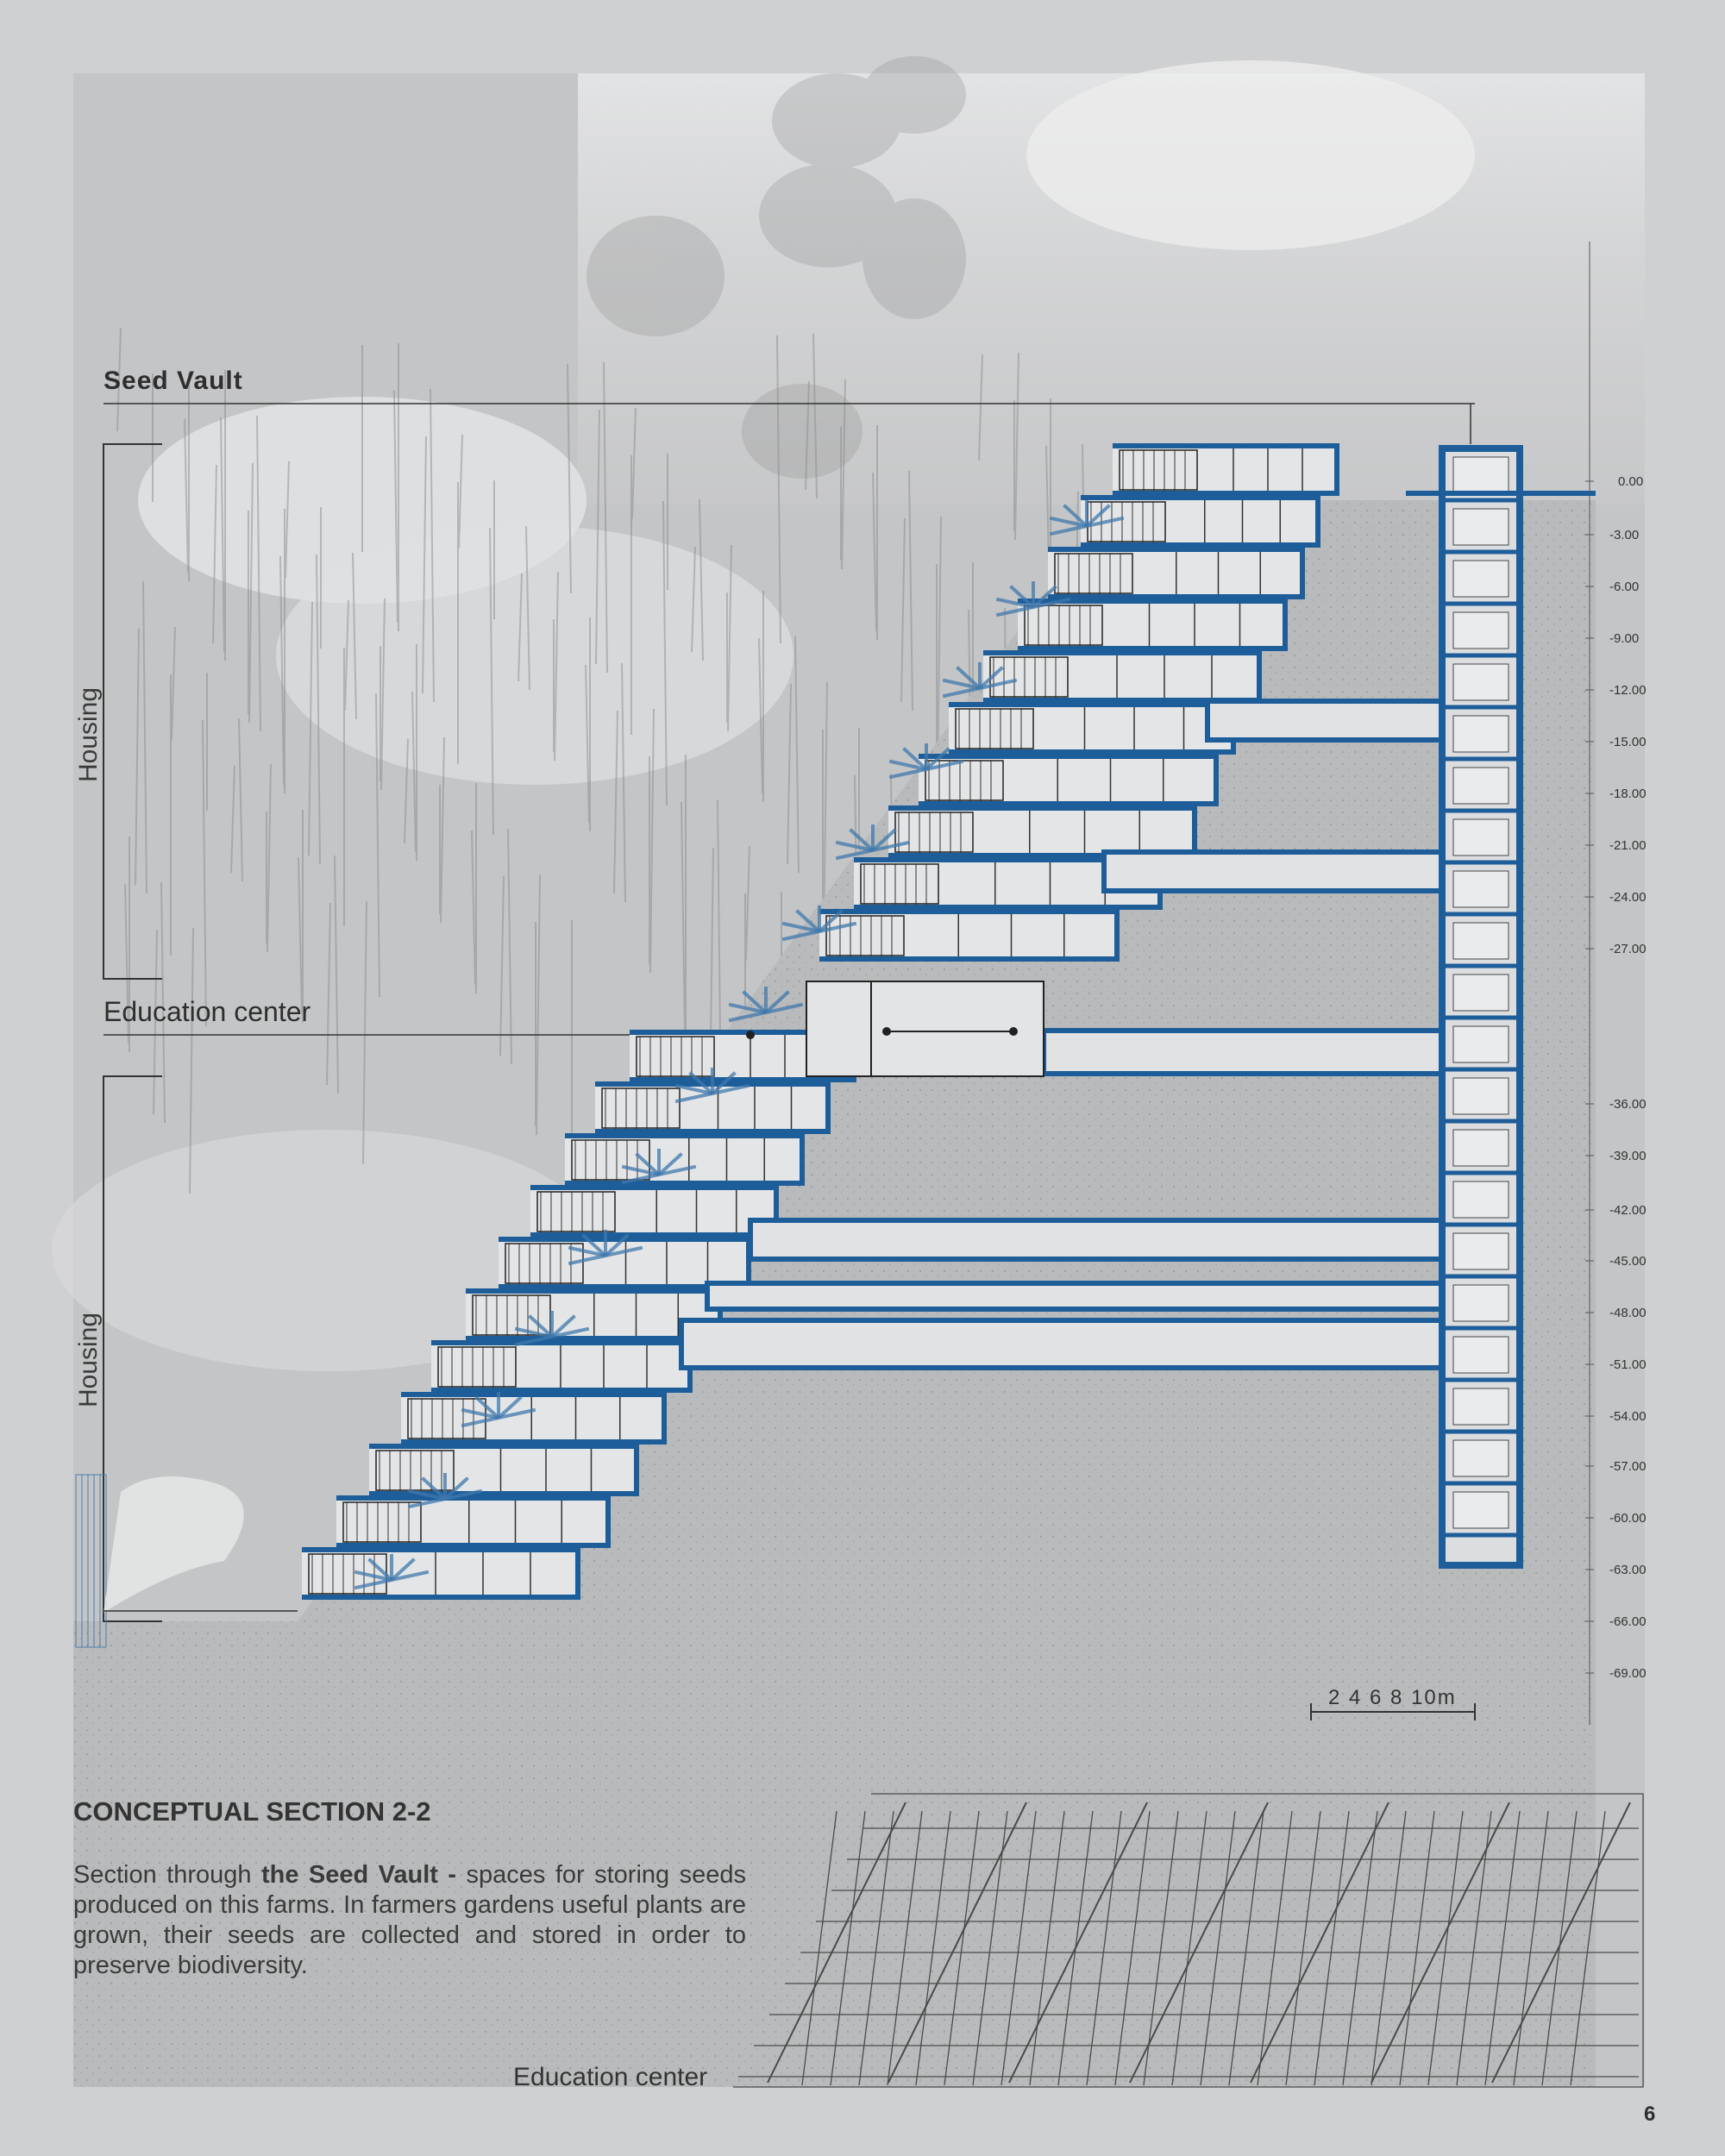  What do you see at coordinates (1624, 535) in the screenshot?
I see `elevation-mark: -3.00` at bounding box center [1624, 535].